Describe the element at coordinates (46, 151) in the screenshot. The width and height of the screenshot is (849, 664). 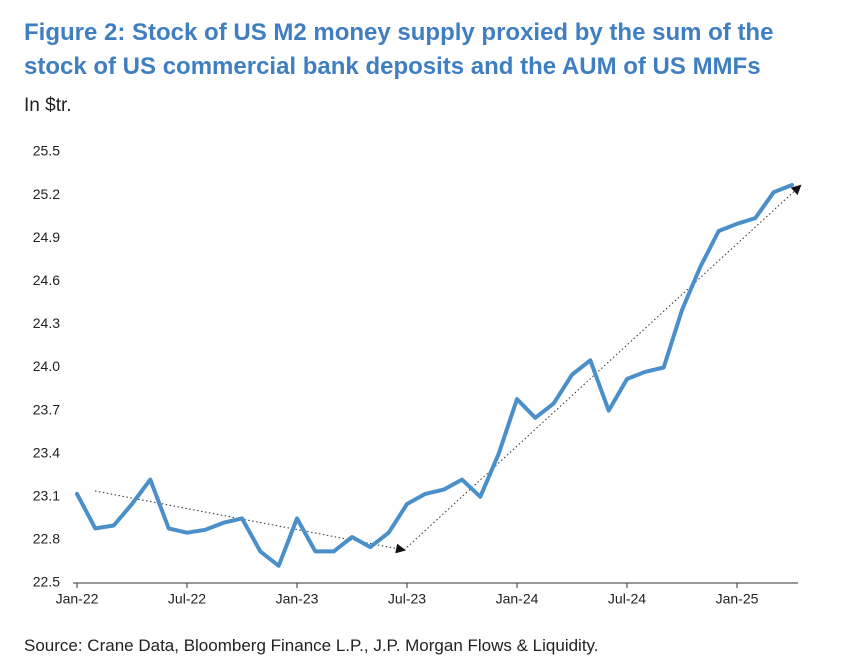
I see `y-tick-label: 25.5` at that location.